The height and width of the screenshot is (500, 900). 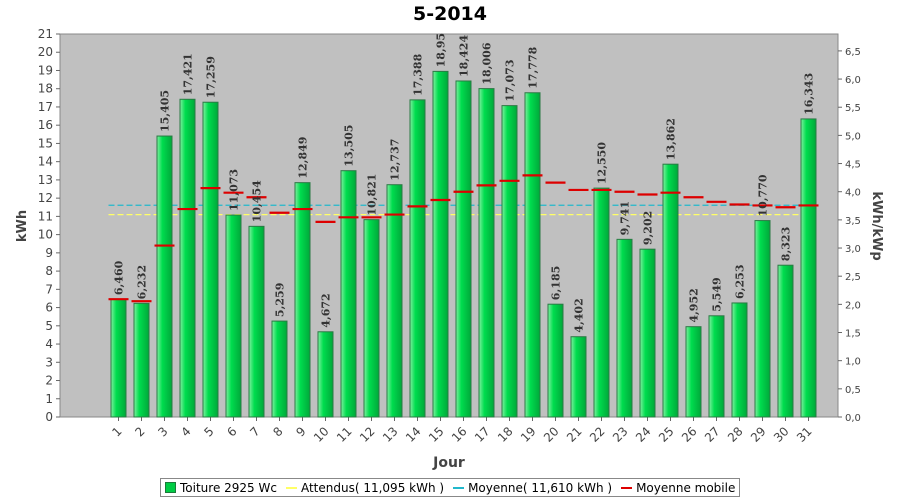 I want to click on x-tick-label: 30, so click(x=781, y=434).